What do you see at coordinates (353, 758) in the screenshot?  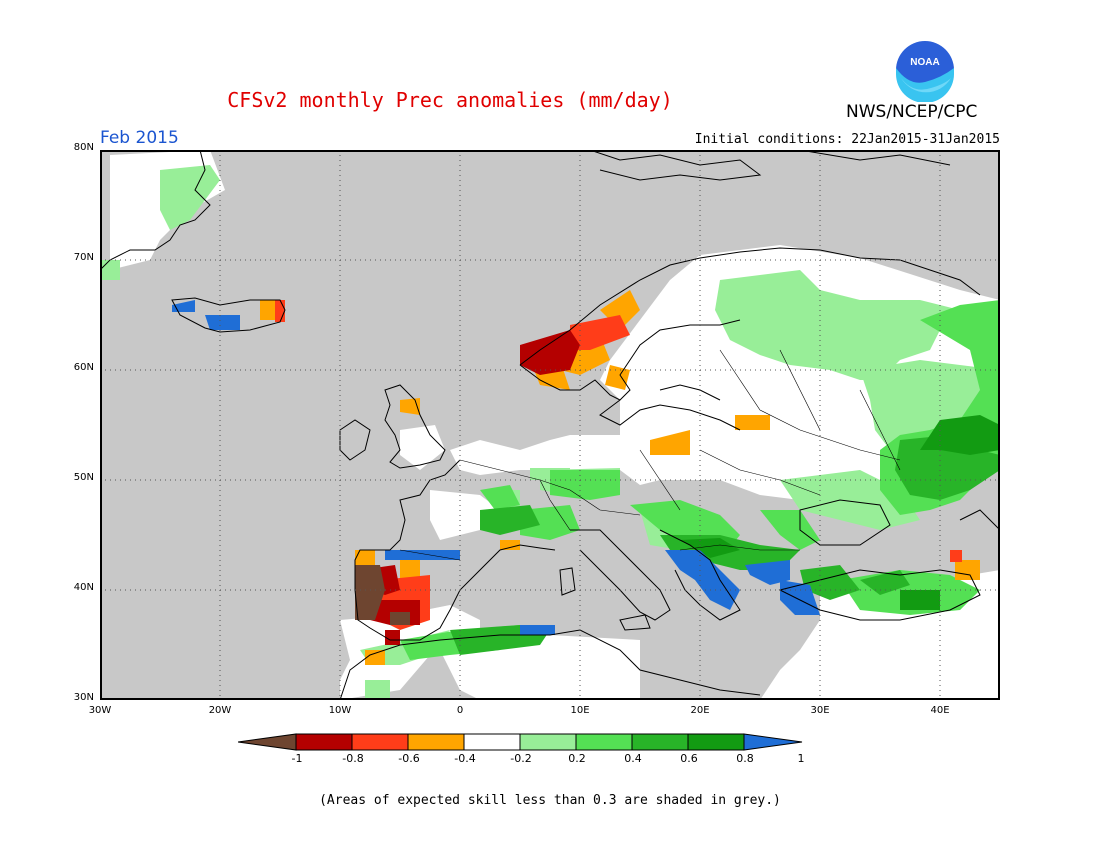 I see `colorbar-label: -0.8` at bounding box center [353, 758].